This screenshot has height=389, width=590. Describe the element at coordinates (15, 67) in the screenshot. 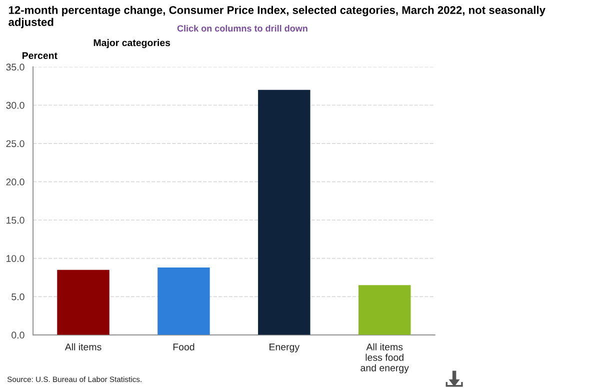

I see `y-tick-label: 35.0` at that location.